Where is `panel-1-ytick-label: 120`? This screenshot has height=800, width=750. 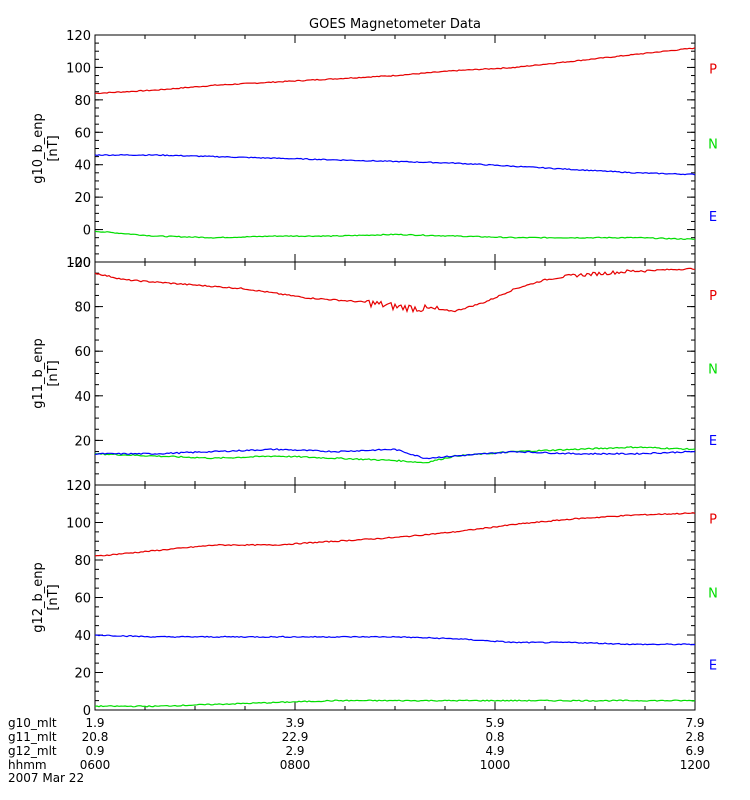 panel-1-ytick-label: 120 is located at coordinates (78, 36).